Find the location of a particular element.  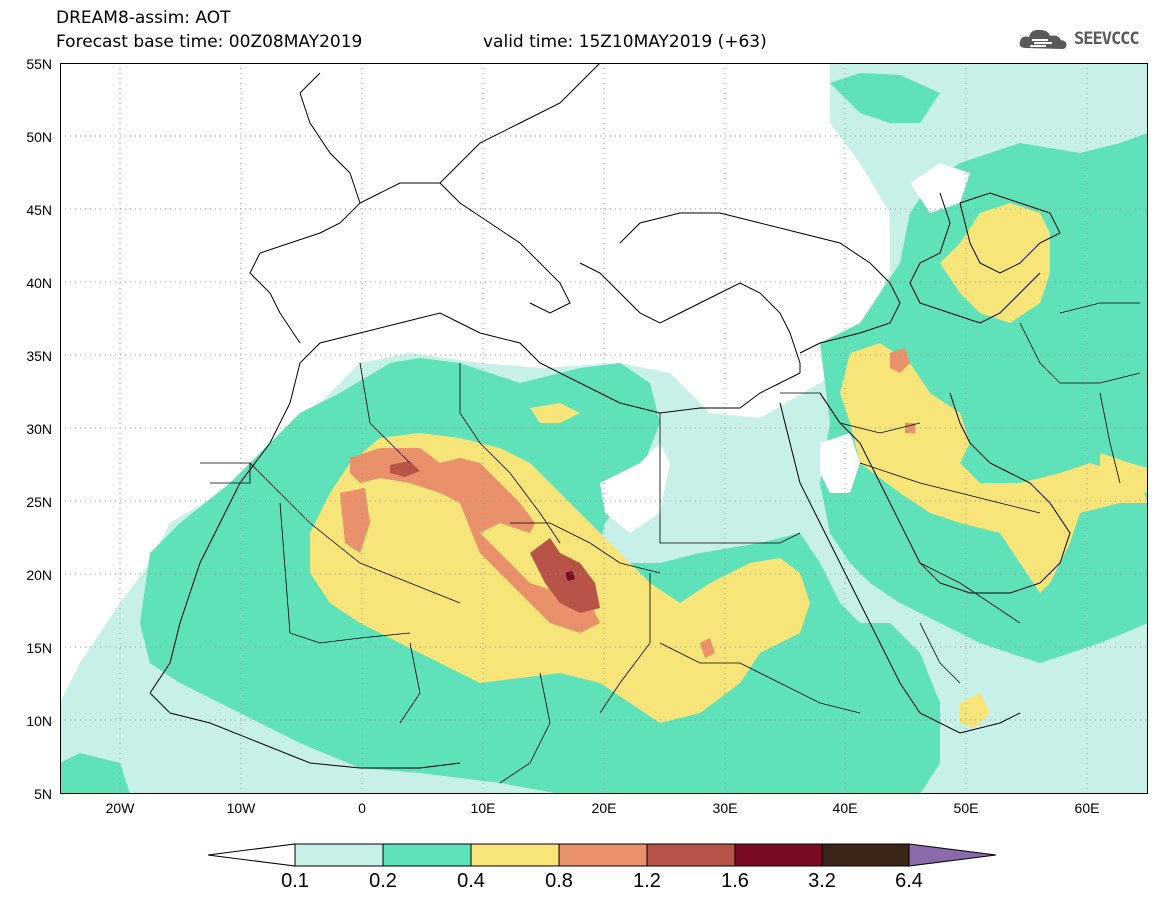

lon-label: 30E is located at coordinates (725, 808).